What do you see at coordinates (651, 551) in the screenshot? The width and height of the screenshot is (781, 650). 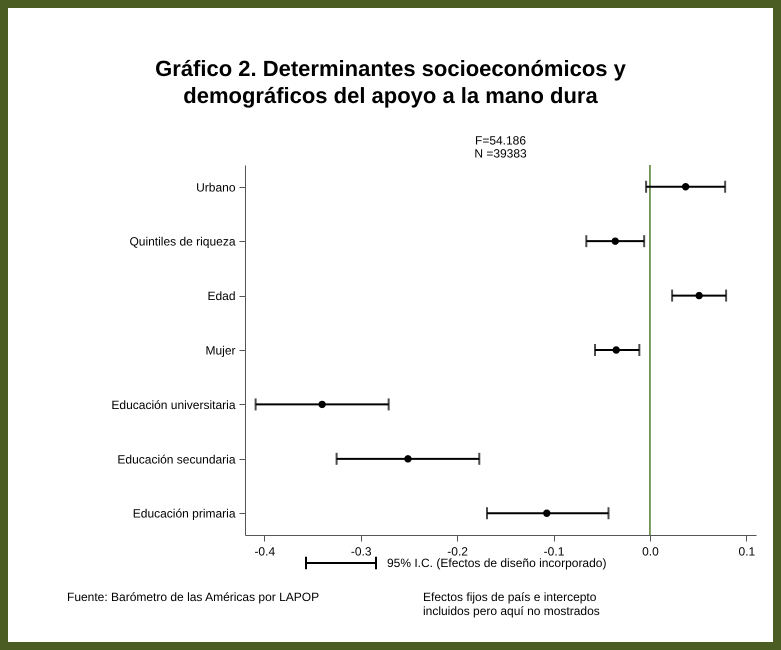 I see `x-tick-label: 0.0` at bounding box center [651, 551].